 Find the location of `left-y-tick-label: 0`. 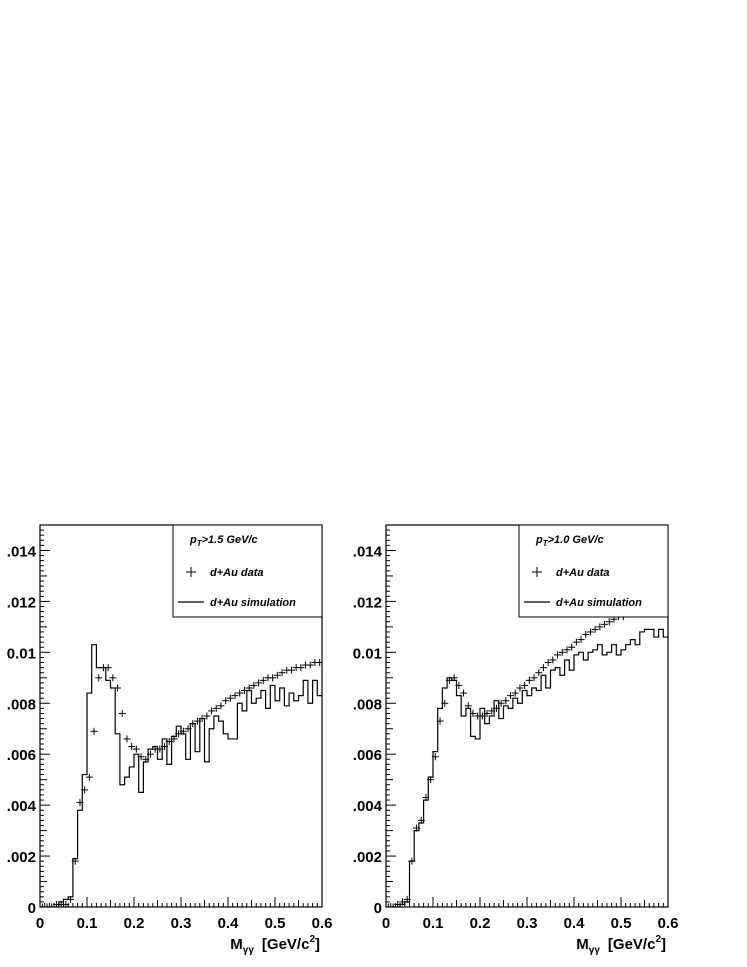

left-y-tick-label: 0 is located at coordinates (32, 908).